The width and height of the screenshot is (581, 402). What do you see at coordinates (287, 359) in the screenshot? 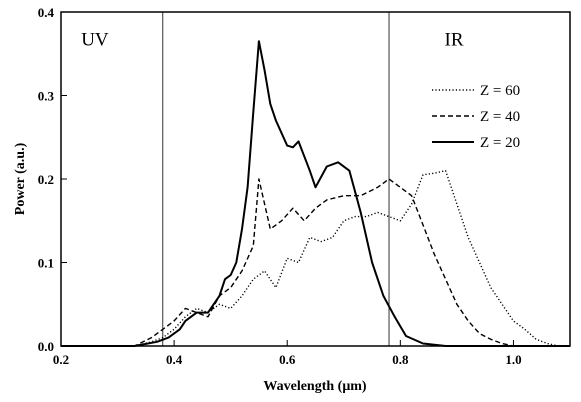
I see `x-tick-label: 0.6` at bounding box center [287, 359].